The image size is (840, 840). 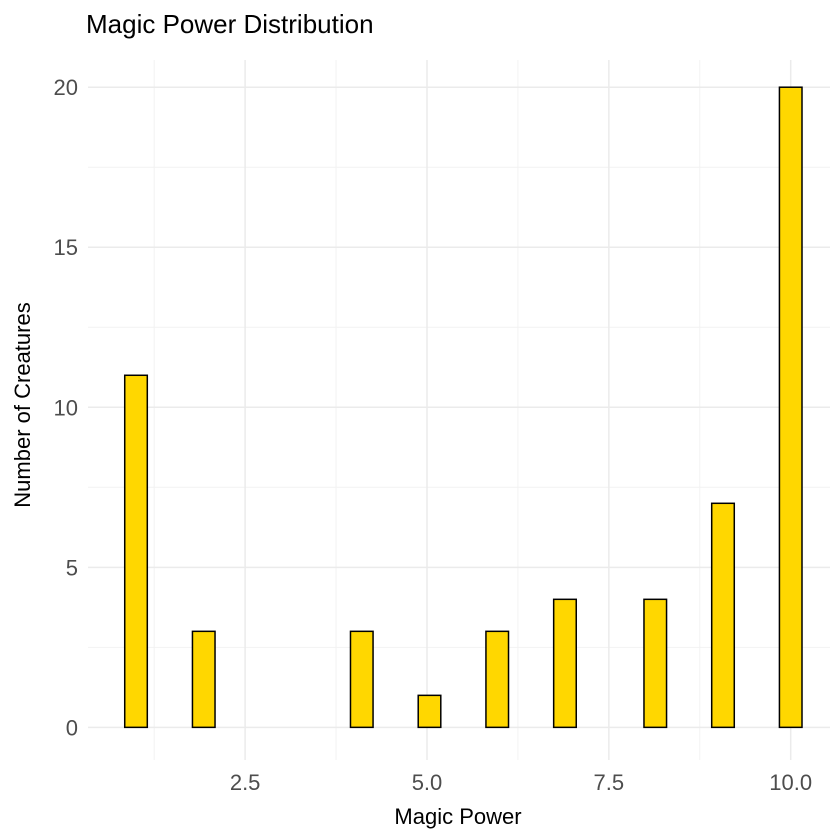 I want to click on x-tick-label: 7.5, so click(x=609, y=782).